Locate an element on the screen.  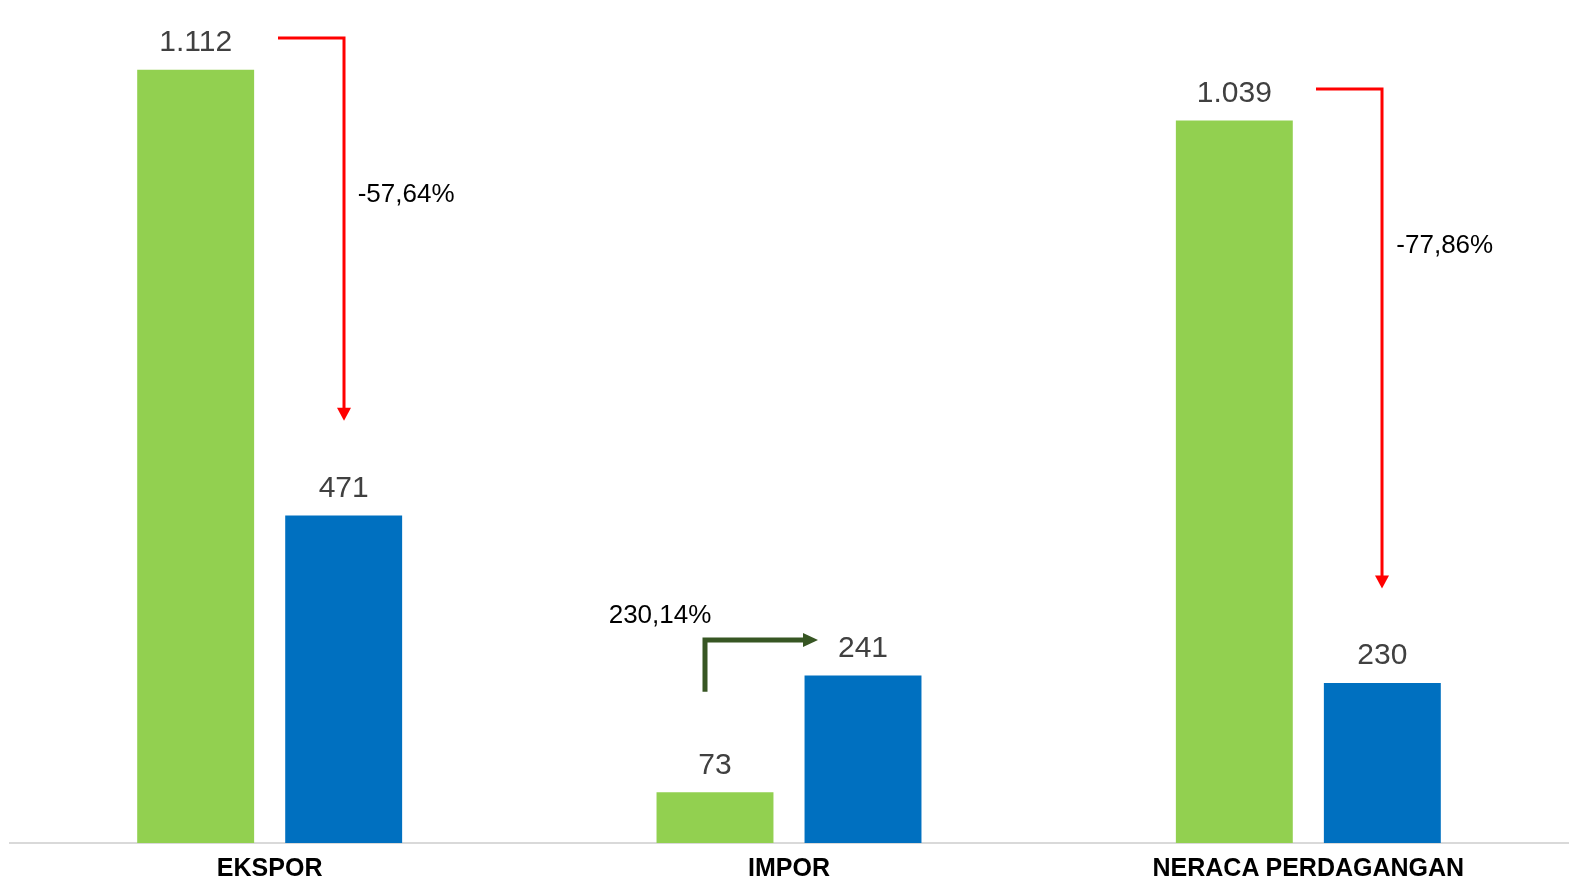
text: 230 is located at coordinates (1382, 654).